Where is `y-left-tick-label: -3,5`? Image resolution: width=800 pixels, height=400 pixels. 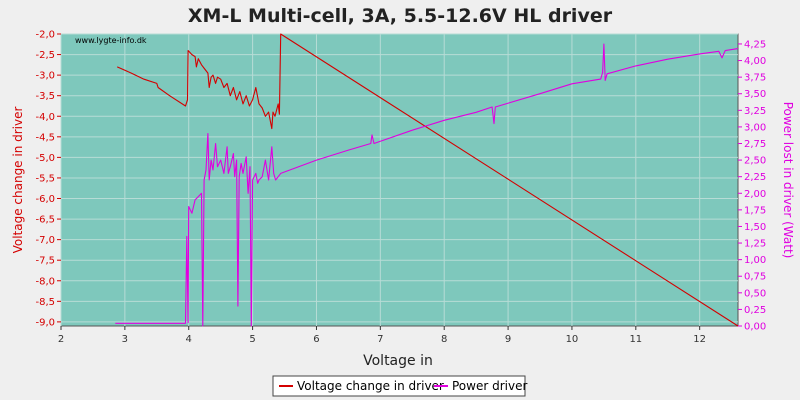
y-left-tick-label: -3,5 is located at coordinates (45, 96).